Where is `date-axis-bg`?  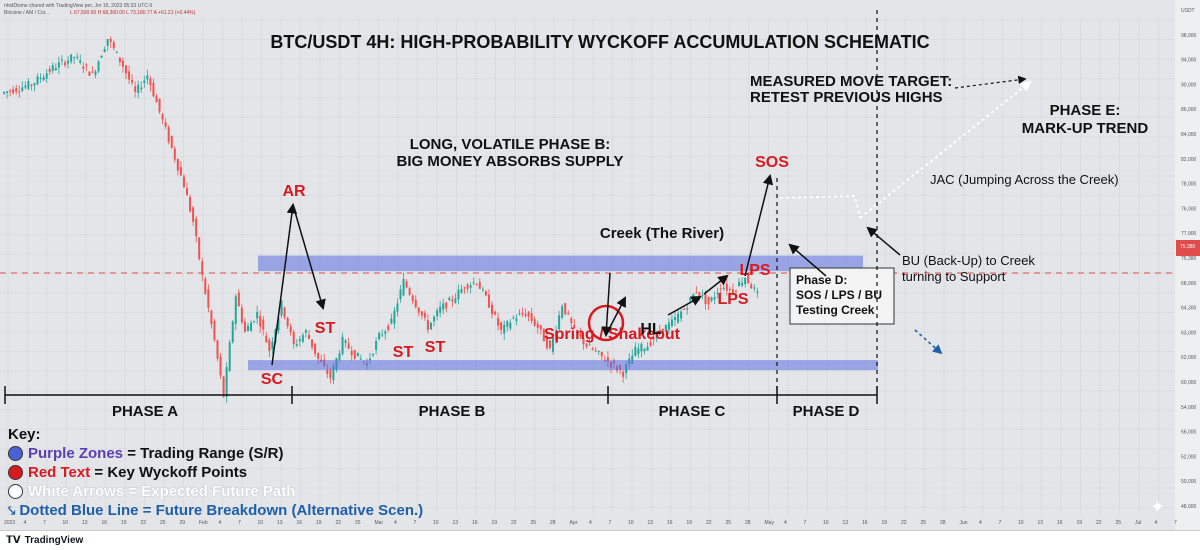
date-axis-bg is located at coordinates (587, 522).